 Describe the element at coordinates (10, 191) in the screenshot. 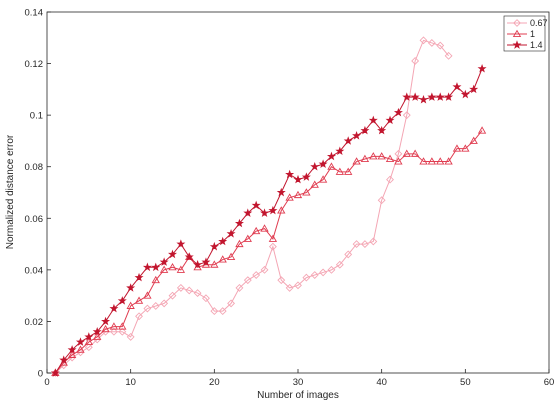

I see `y-axis-label: Normalized distance error` at that location.